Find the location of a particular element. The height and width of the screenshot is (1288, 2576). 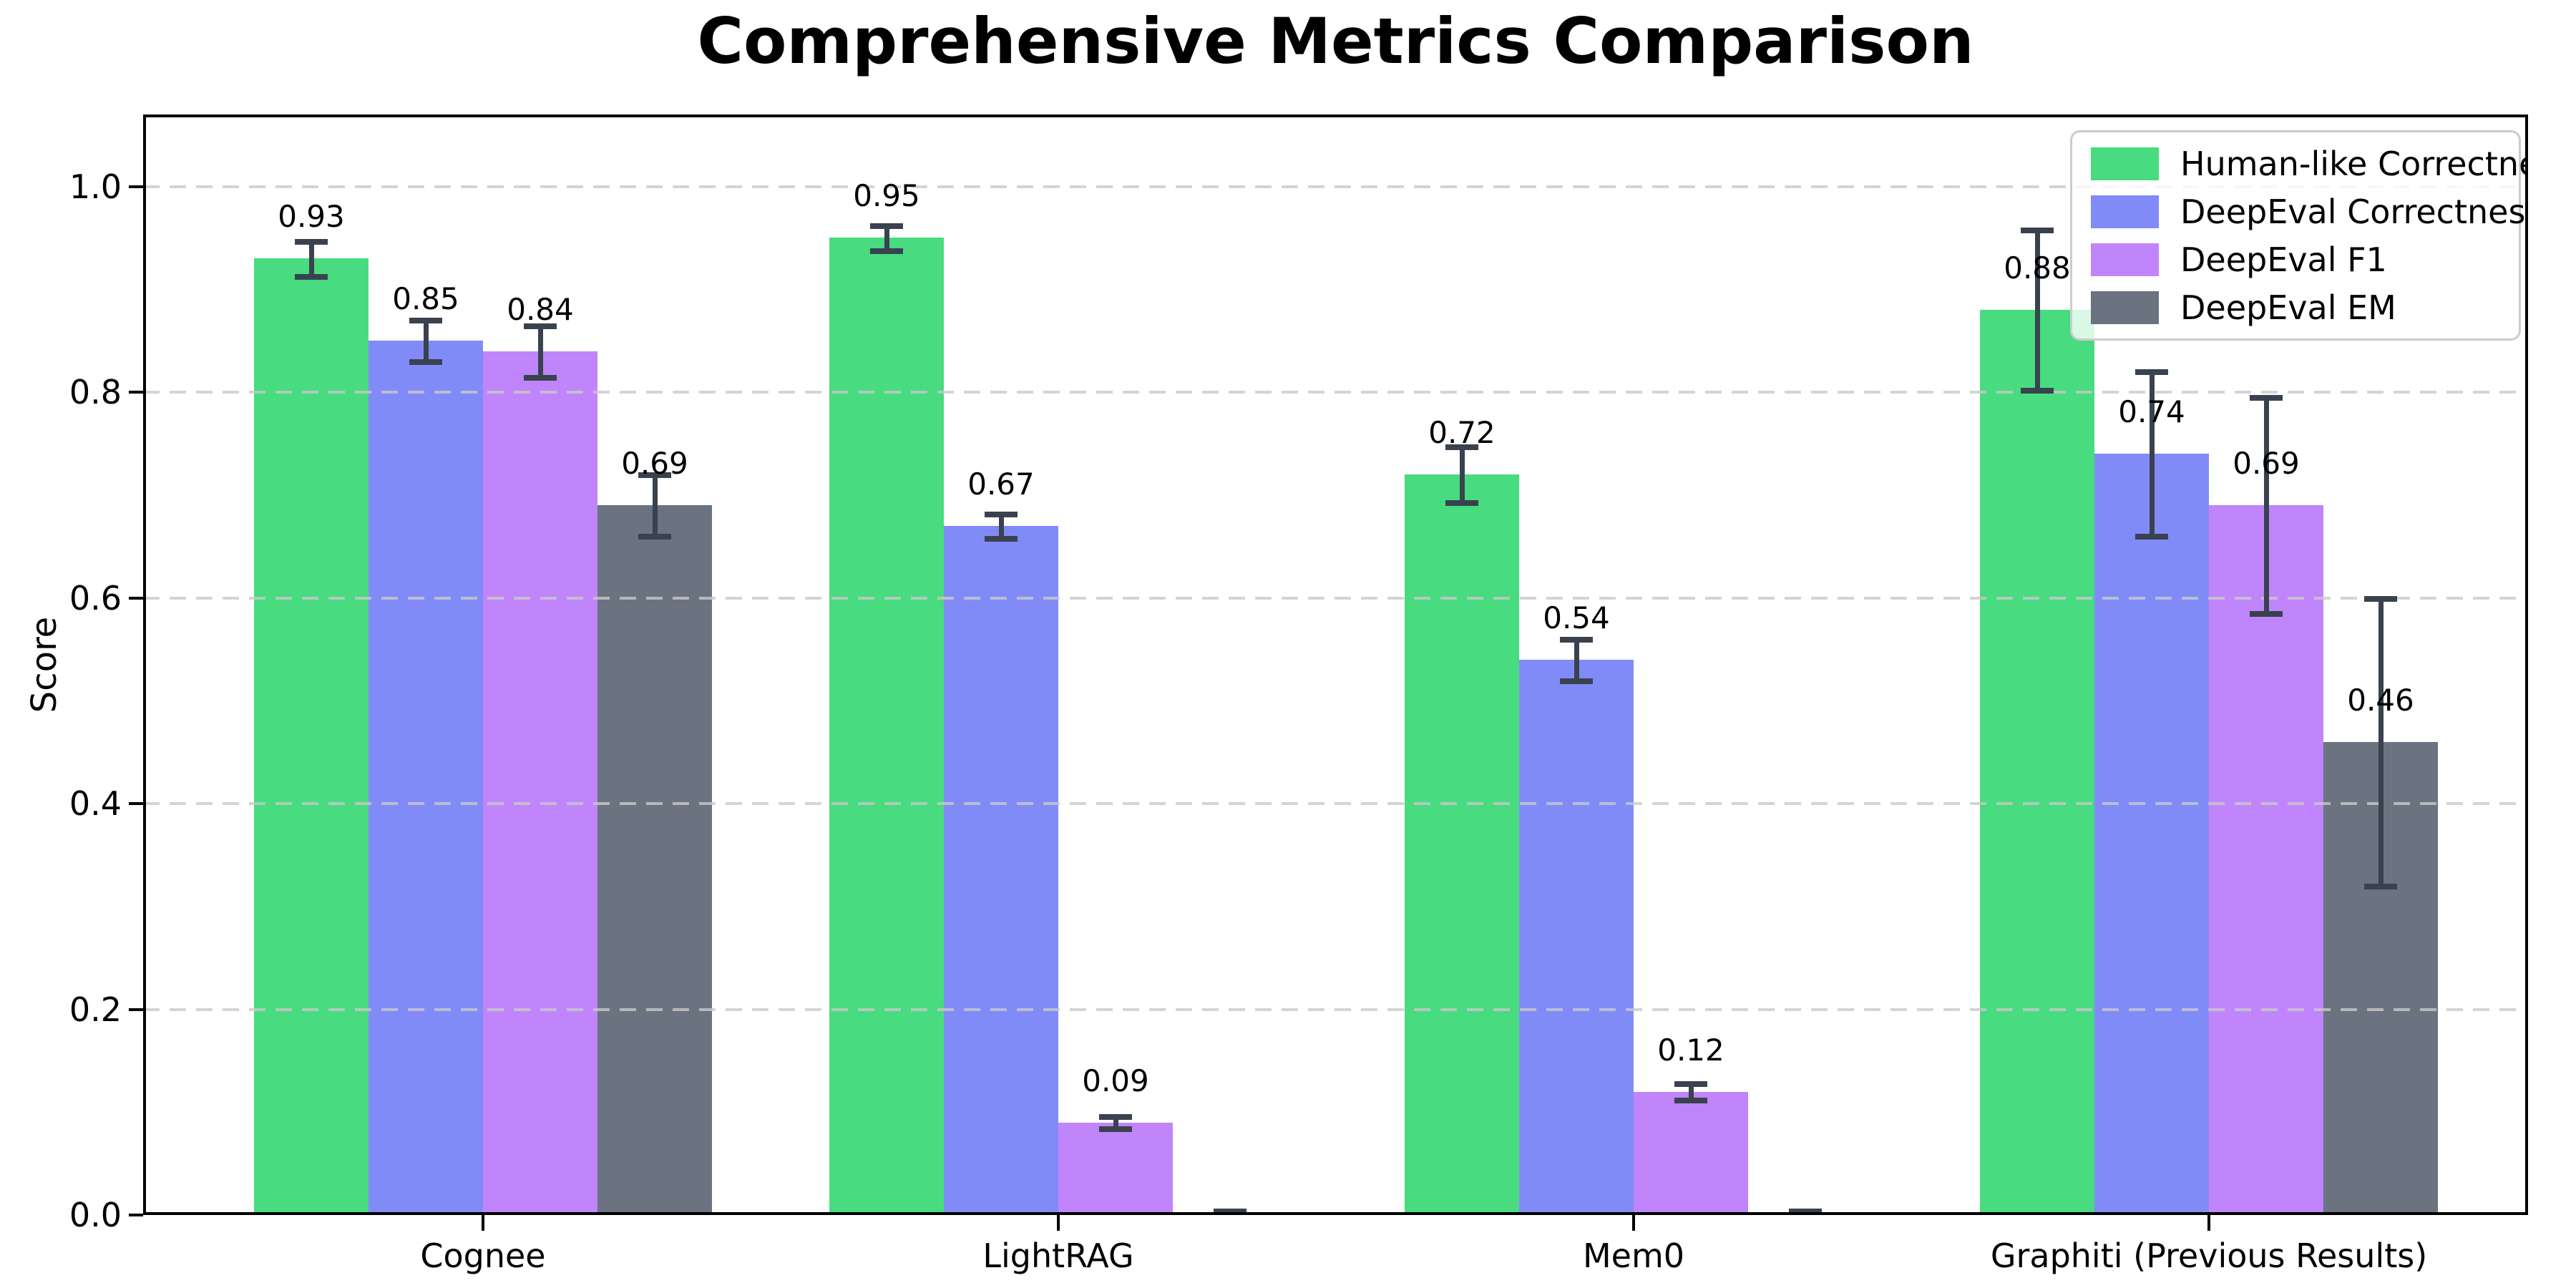

bar-value-label-1-3: 0.74 is located at coordinates (2151, 412).